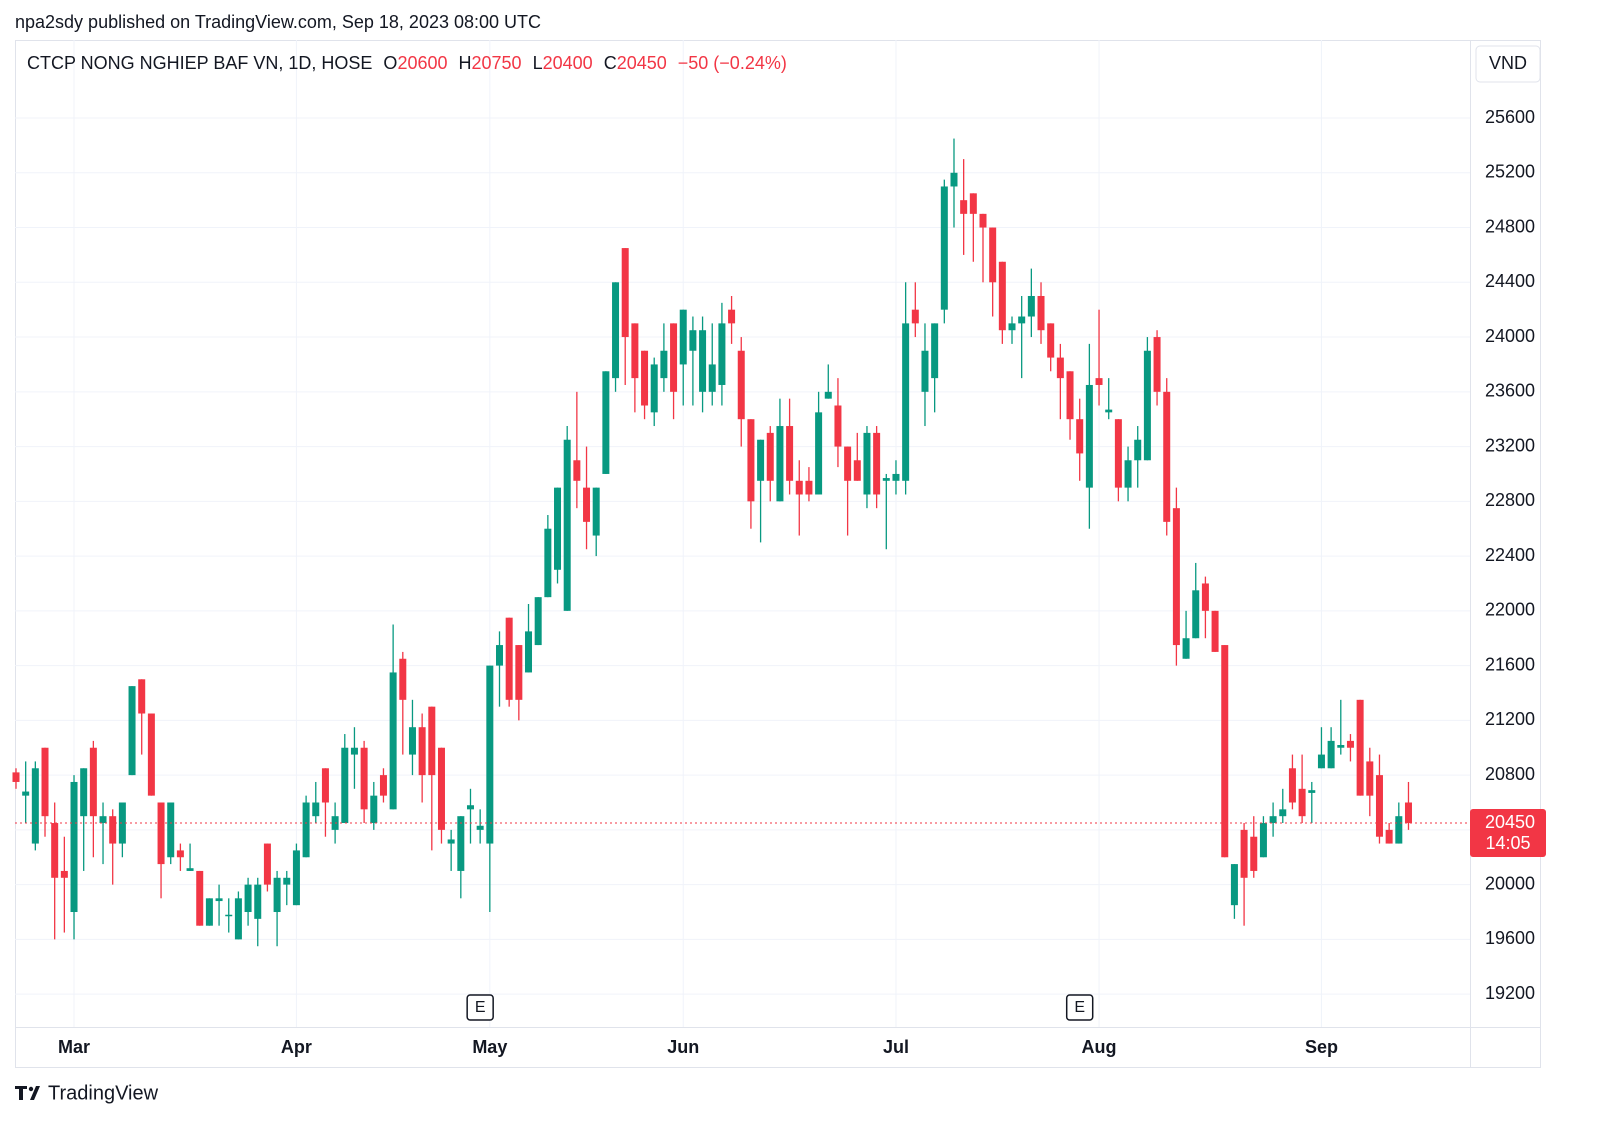 The image size is (1600, 1148). What do you see at coordinates (1508, 64) in the screenshot?
I see `currency-button` at bounding box center [1508, 64].